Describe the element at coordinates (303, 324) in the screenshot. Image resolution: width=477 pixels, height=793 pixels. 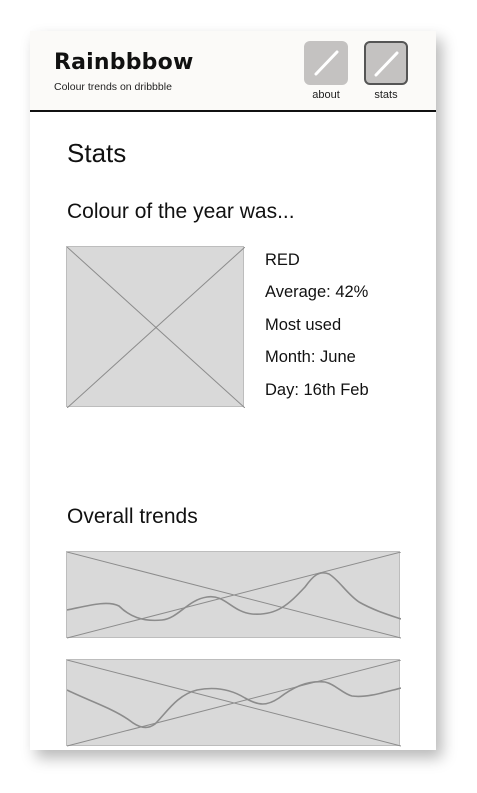
I see `stat-most-used: Most used` at that location.